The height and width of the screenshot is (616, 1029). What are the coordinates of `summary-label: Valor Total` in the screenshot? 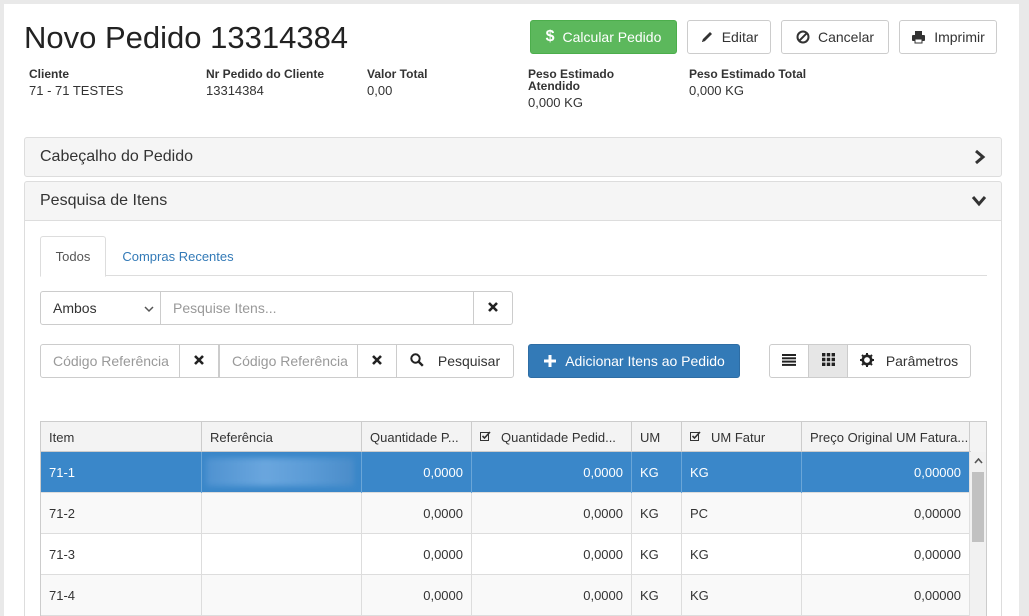 It's located at (397, 74).